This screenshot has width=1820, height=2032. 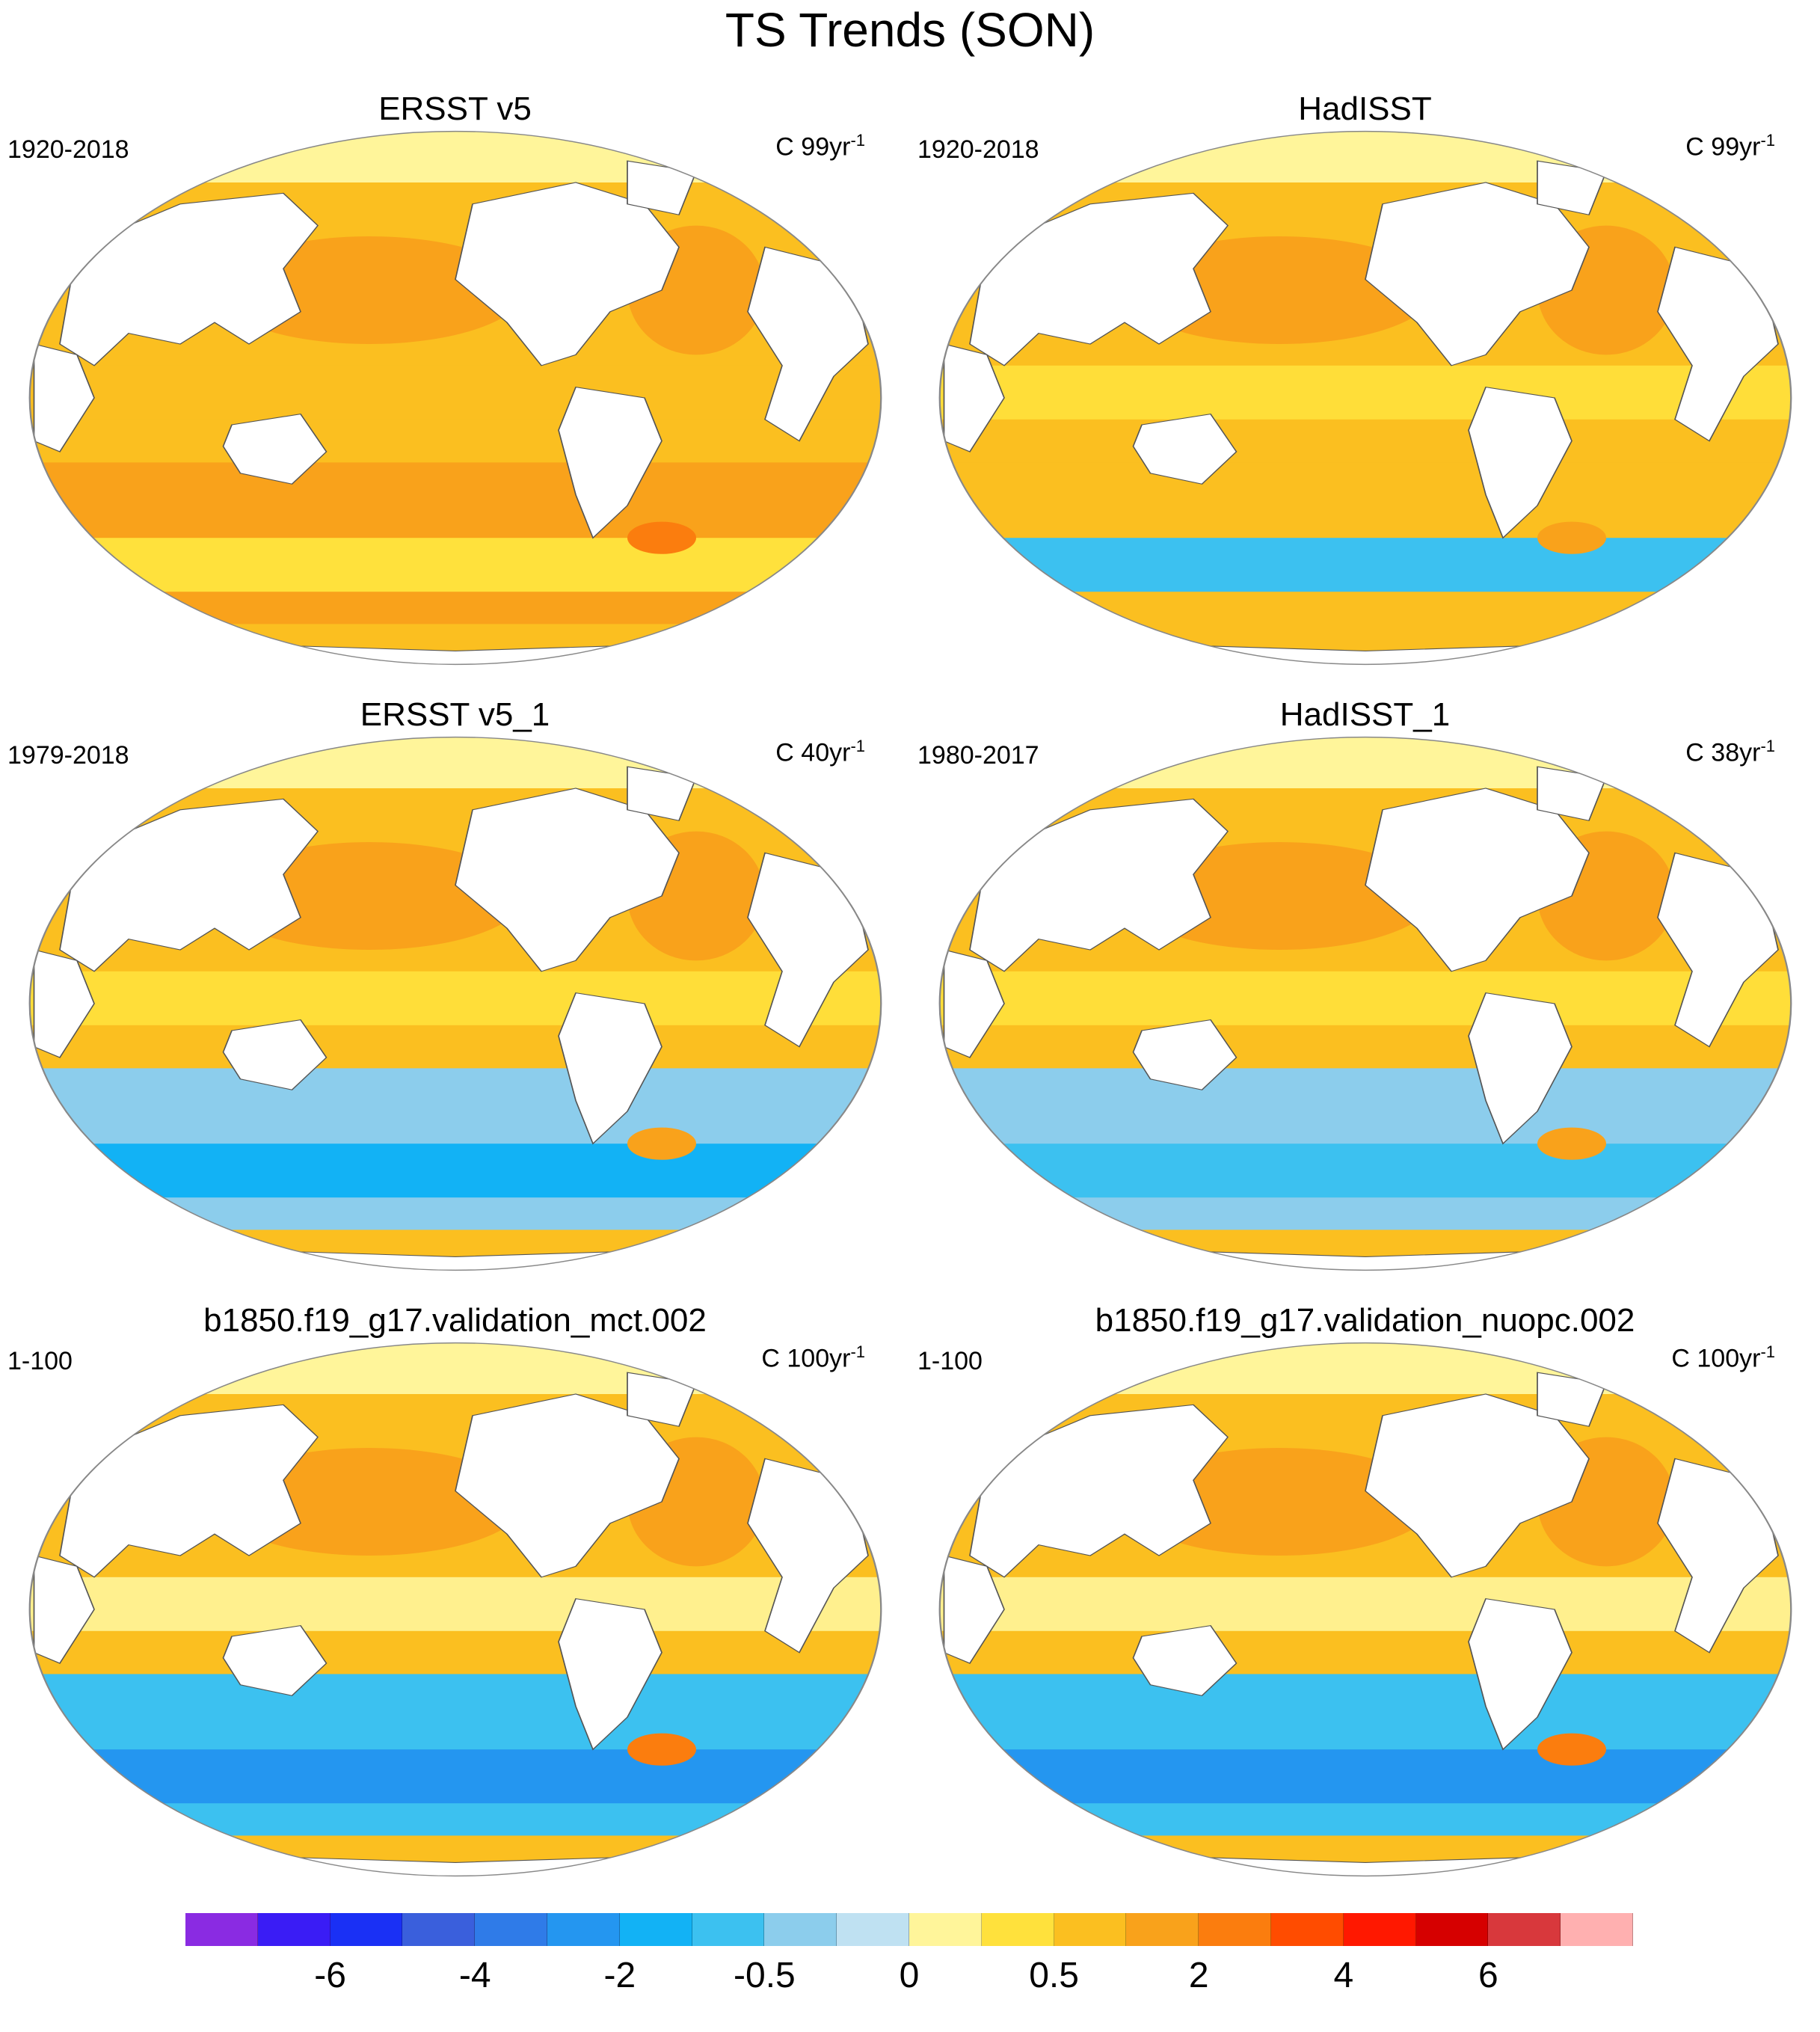 I want to click on panel-title: b1850.f19_g17.validation_mct.002, so click(x=455, y=1320).